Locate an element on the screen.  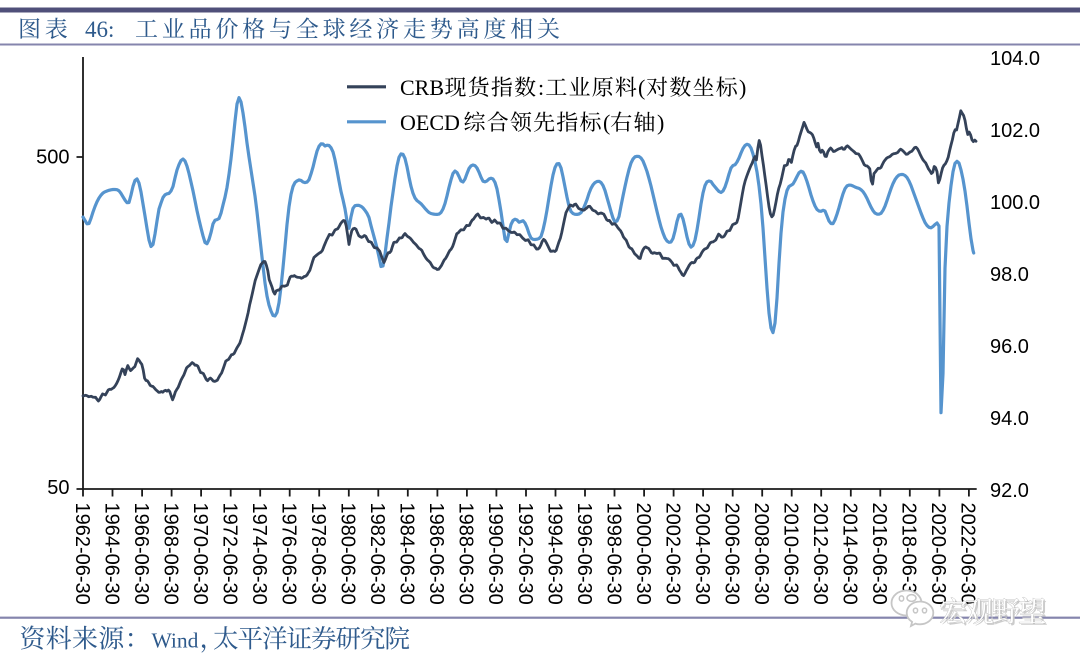
svg-text: 1982-06-30 is located at coordinates (377, 554).